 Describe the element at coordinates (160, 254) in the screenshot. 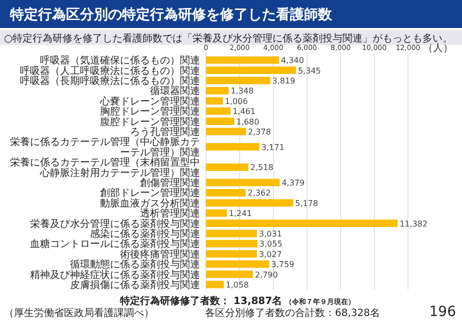

I see `y-tick-label: 術後疼痛管理関連` at that location.